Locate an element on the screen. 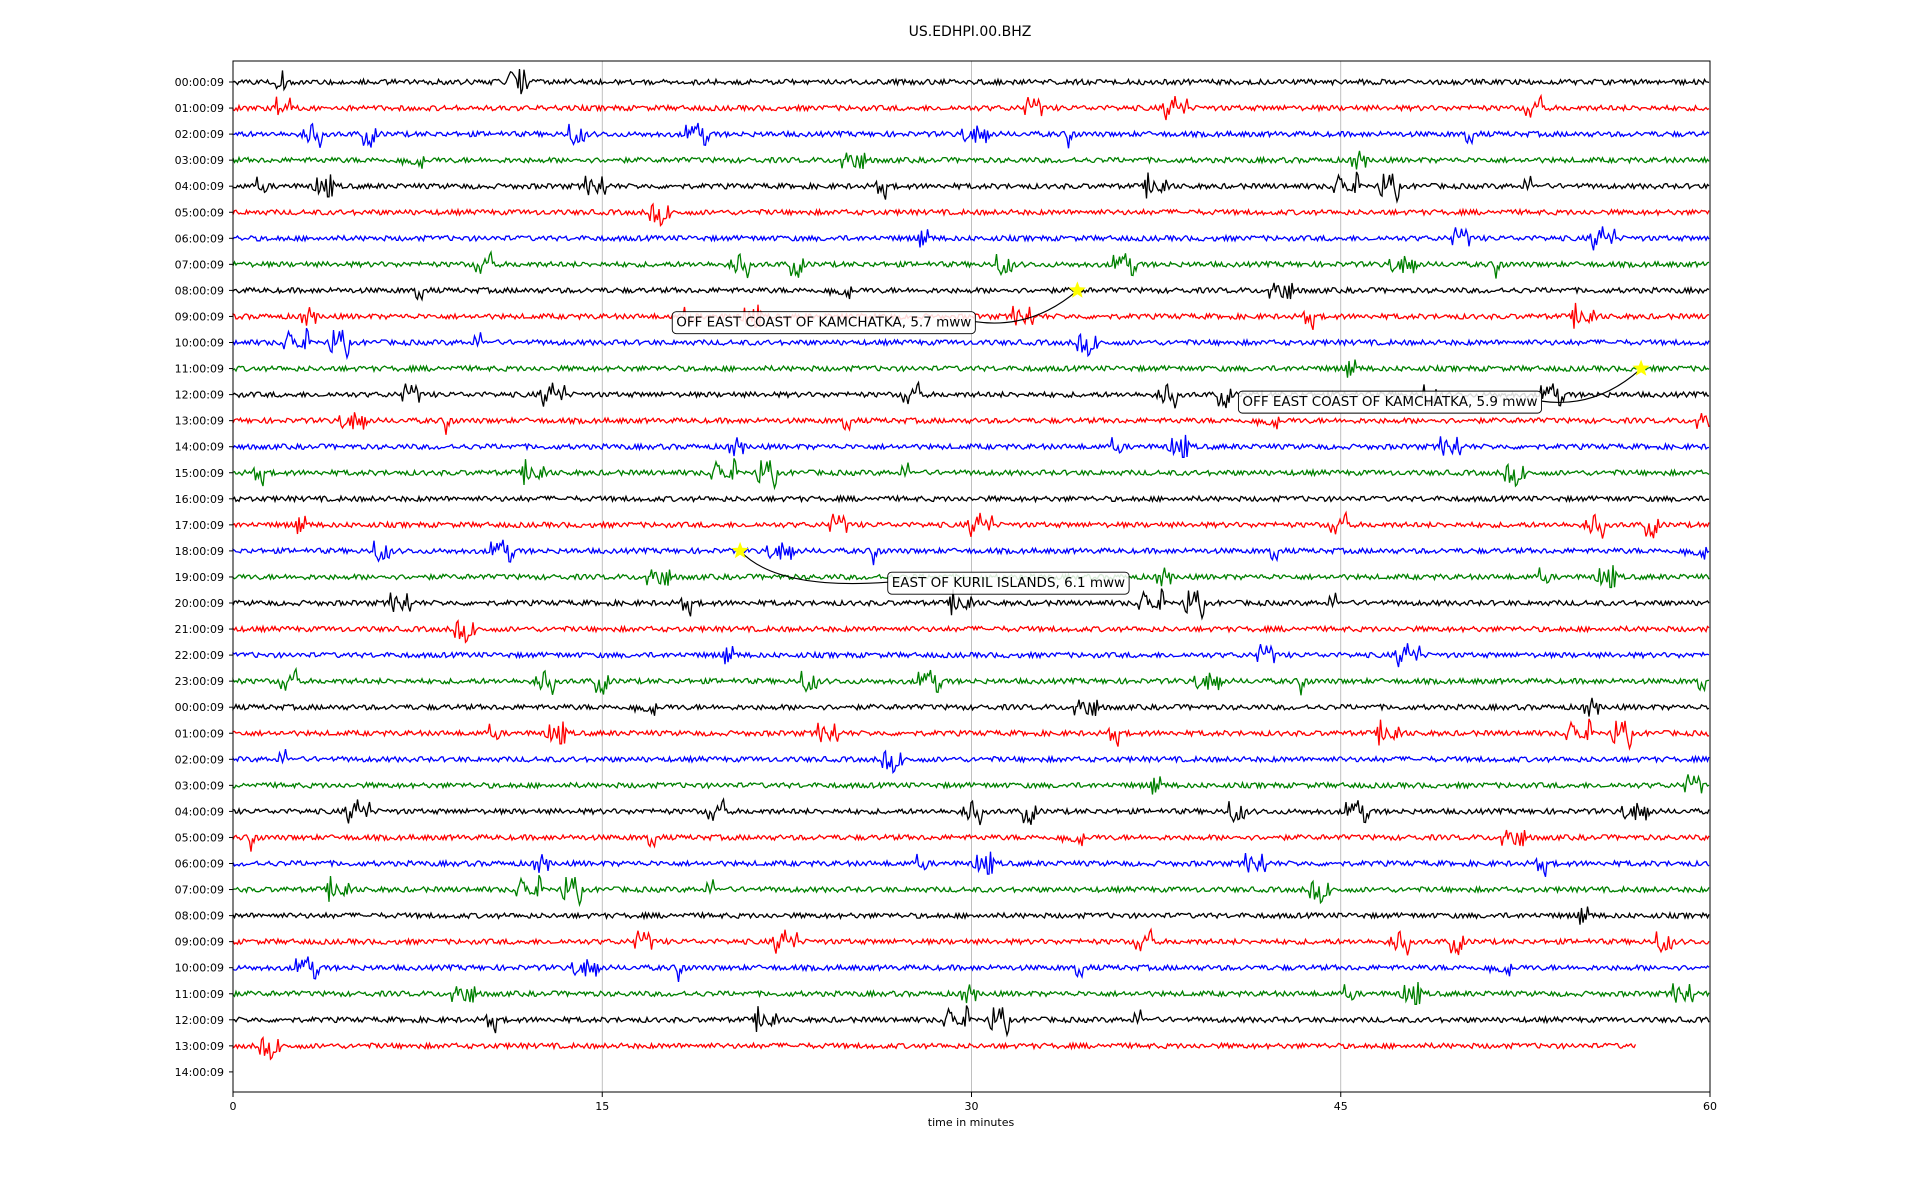 Image resolution: width=1920 pixels, height=1200 pixels. event-label: OFF EAST COAST OF KAMCHATKA, 5.9 mww is located at coordinates (1389, 402).